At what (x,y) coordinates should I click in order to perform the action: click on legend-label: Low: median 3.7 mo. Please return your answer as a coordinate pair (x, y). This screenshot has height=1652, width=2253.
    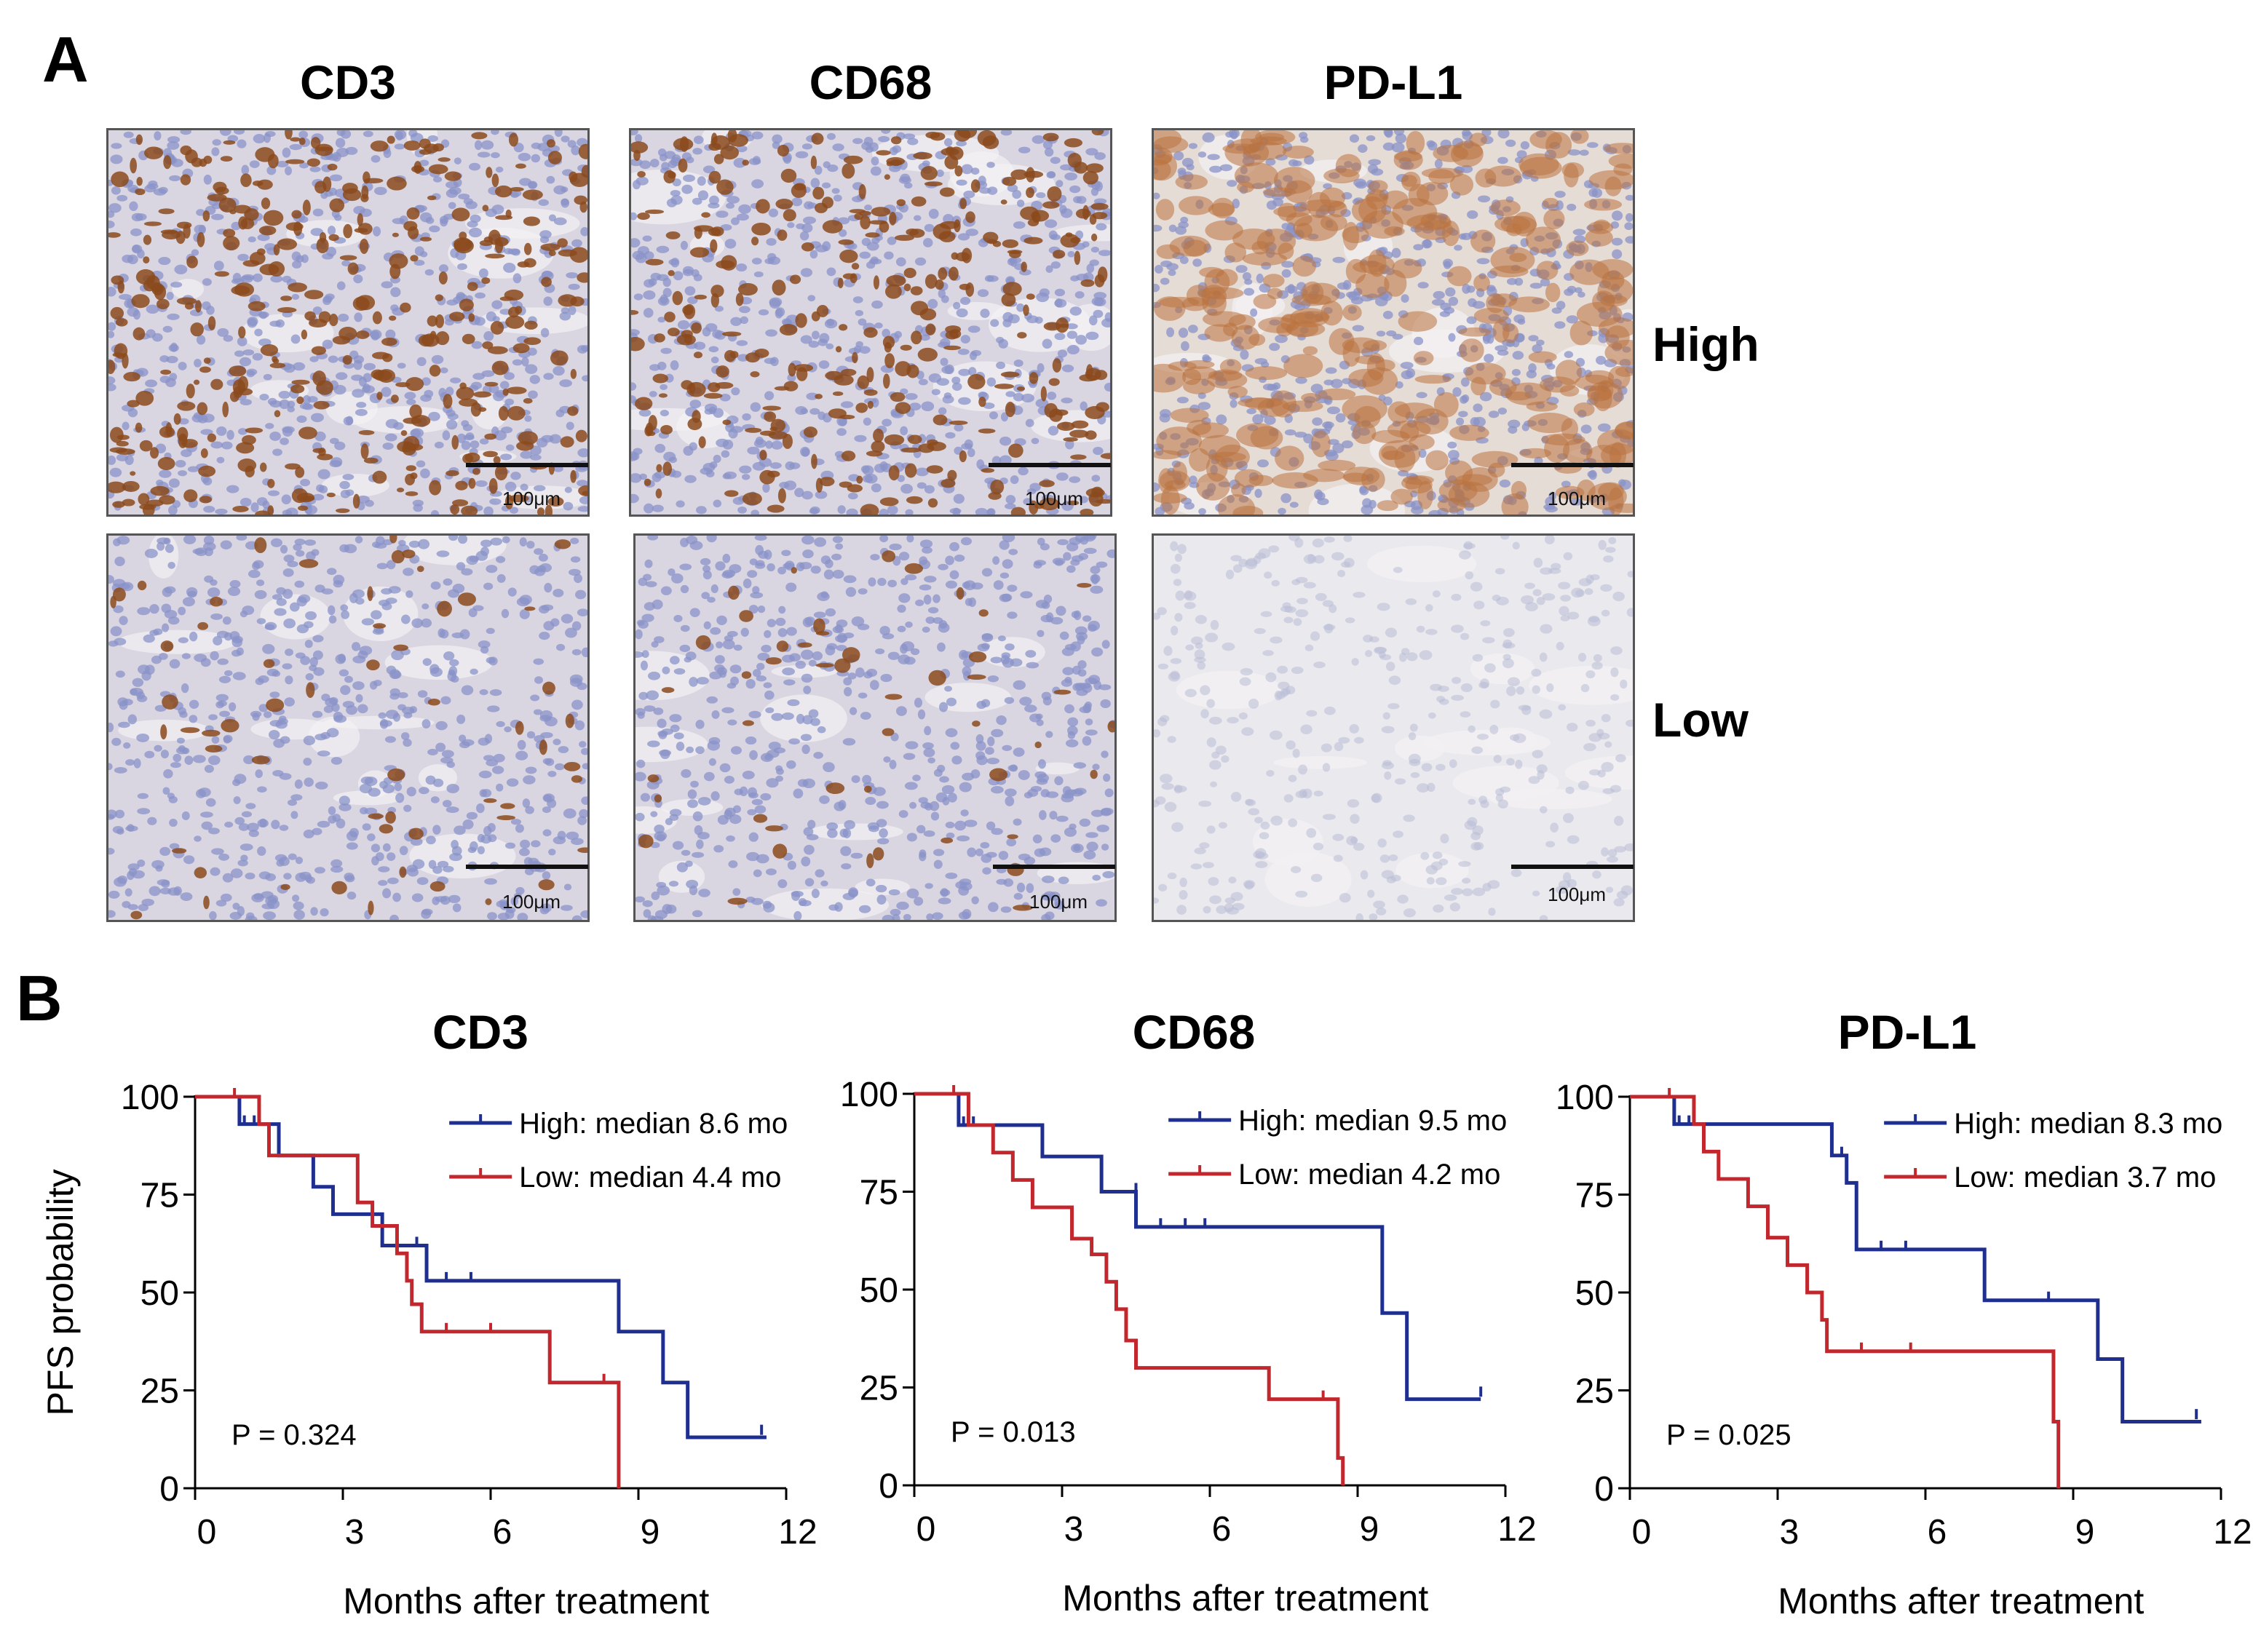
    Looking at the image, I should click on (2085, 1177).